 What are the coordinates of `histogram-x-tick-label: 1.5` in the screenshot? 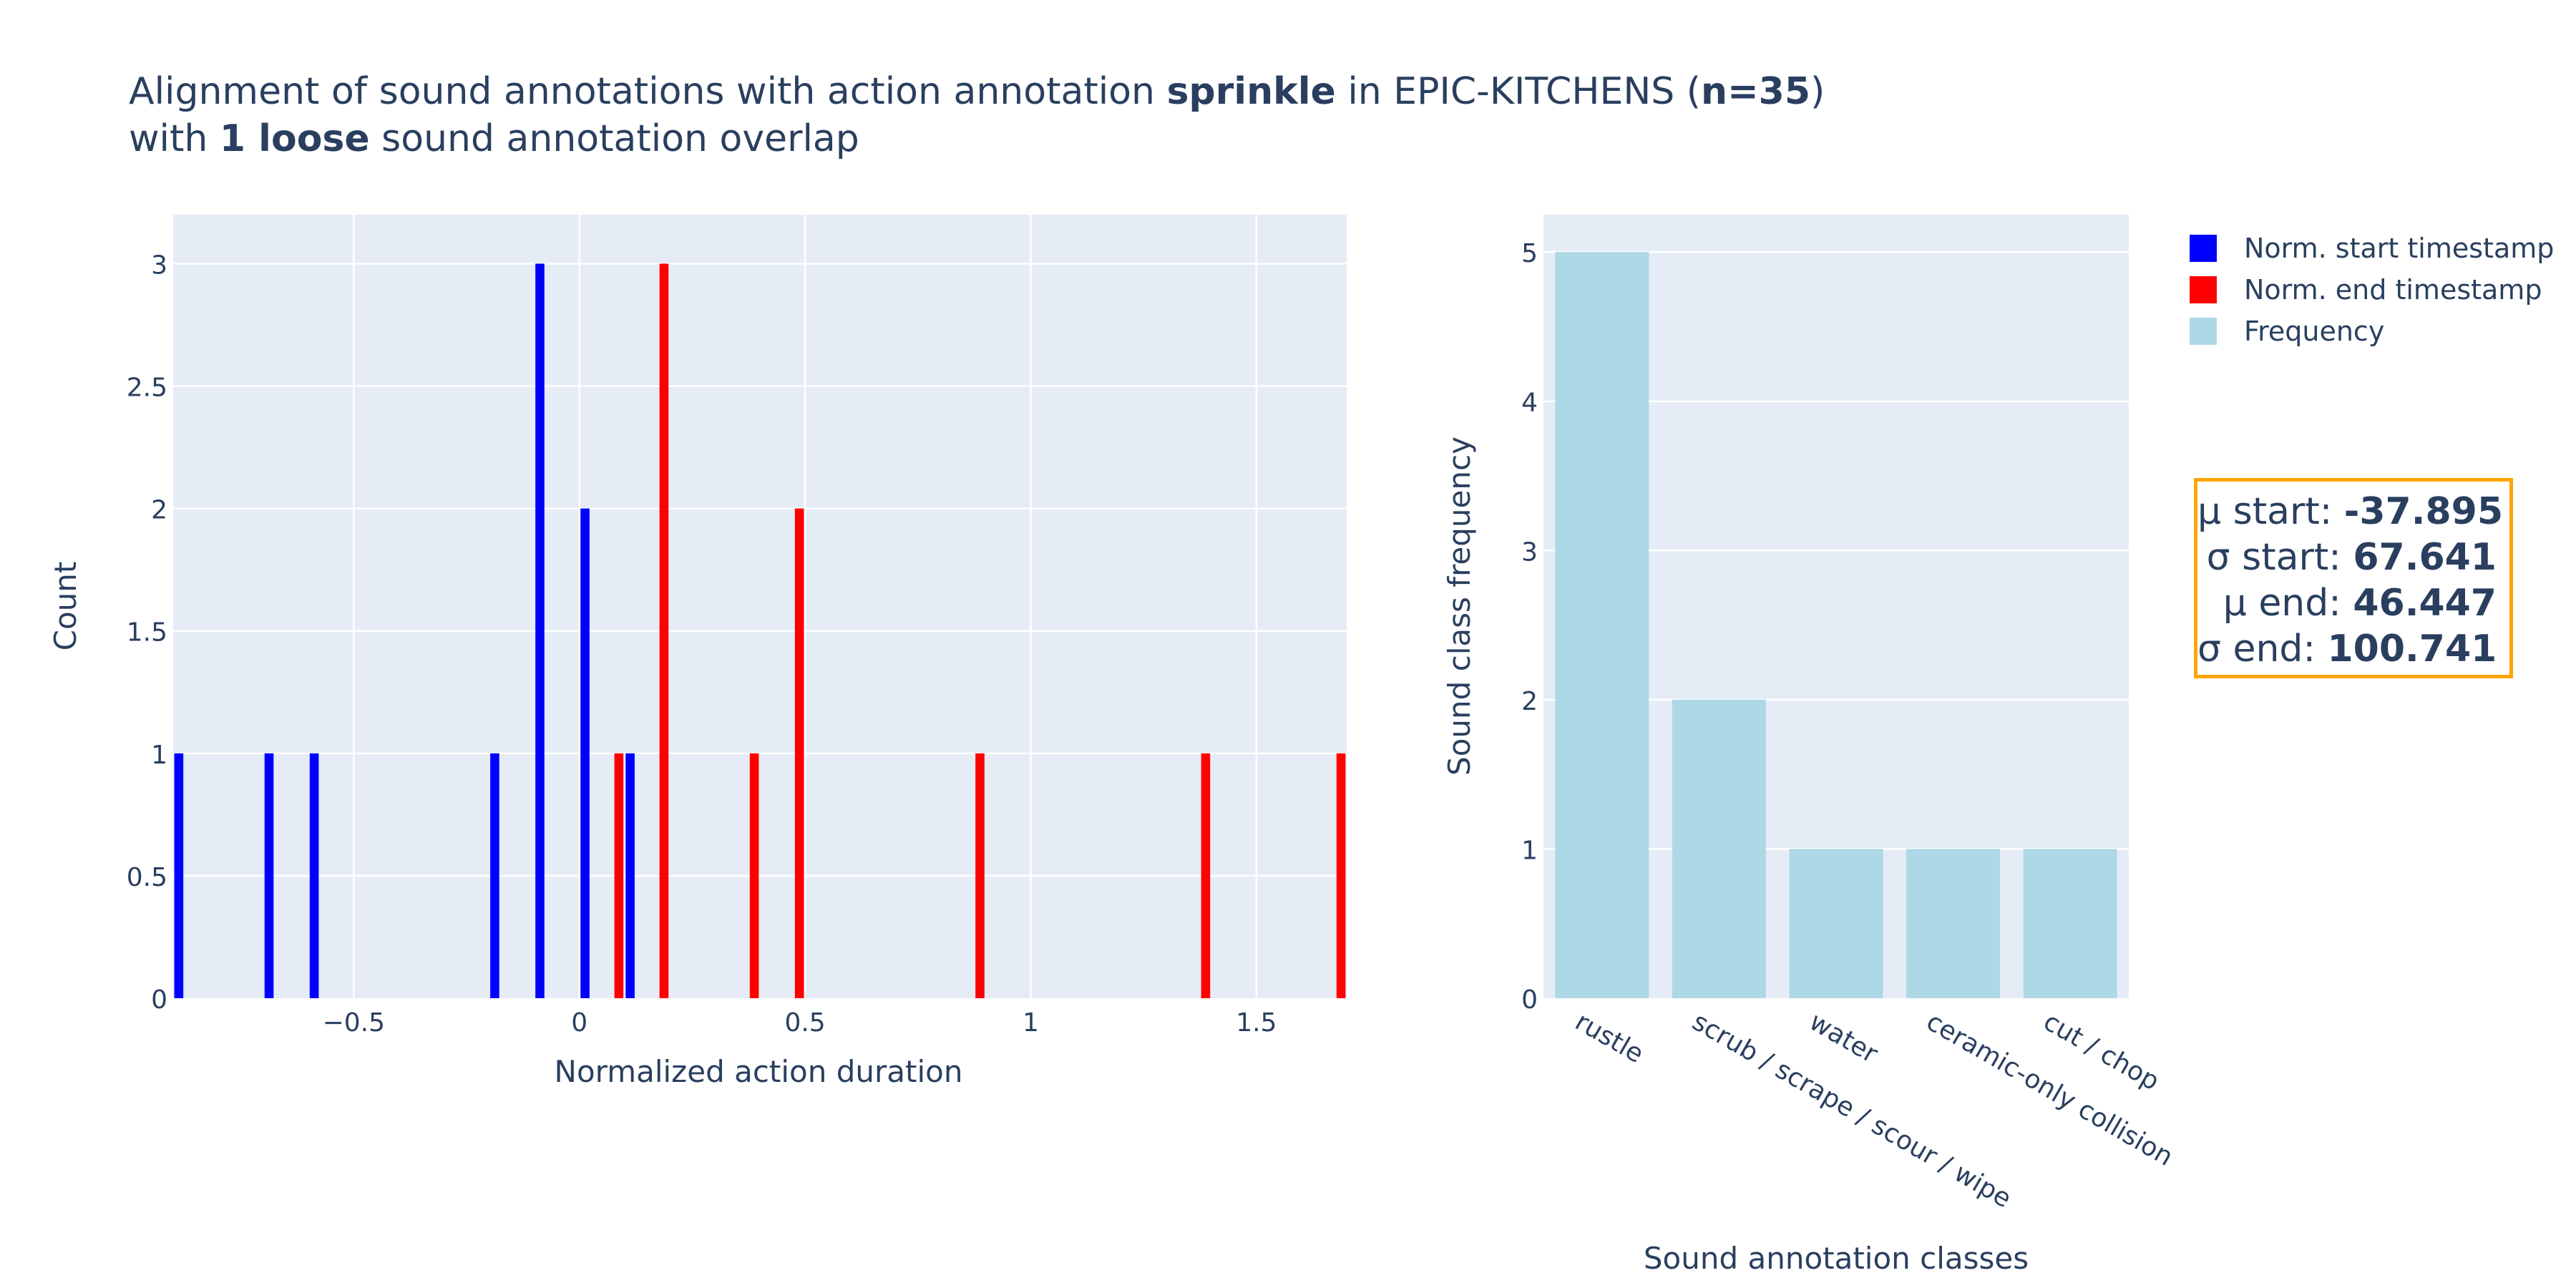 It's located at (1256, 1023).